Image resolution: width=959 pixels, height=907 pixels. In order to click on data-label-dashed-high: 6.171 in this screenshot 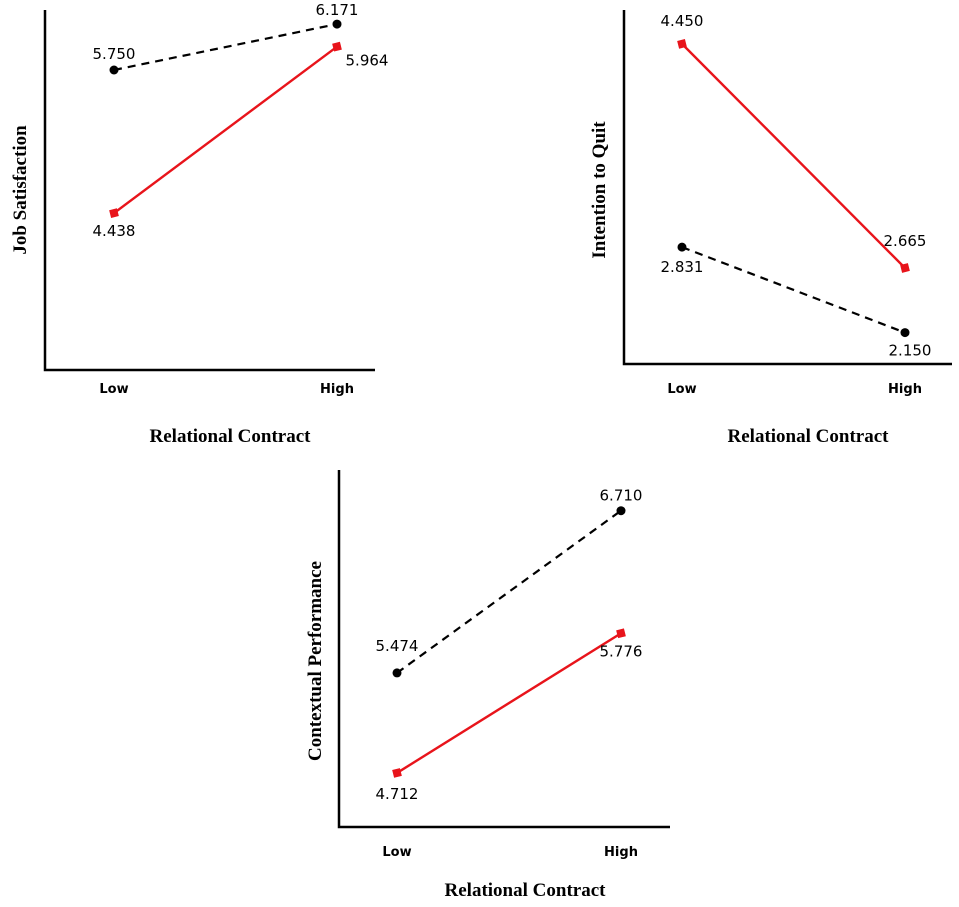, I will do `click(337, 10)`.